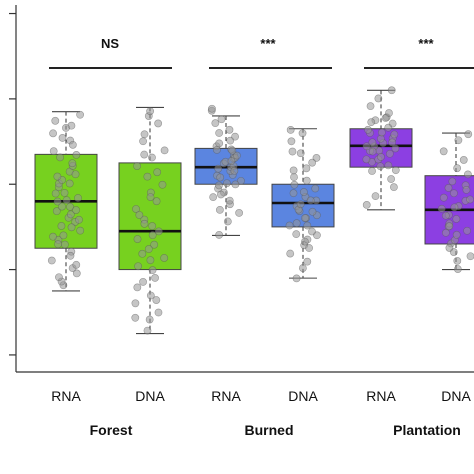 This screenshot has height=474, width=474. Describe the element at coordinates (261, 413) in the screenshot. I see `label-layer: Forest RNA DNA Burned RNA DNA Plantation RNA DNA` at that location.